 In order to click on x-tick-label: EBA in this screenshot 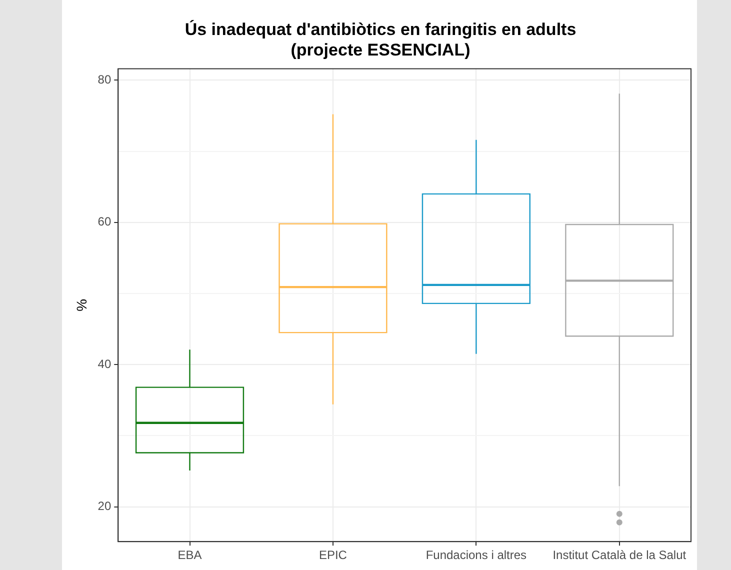, I will do `click(190, 555)`.